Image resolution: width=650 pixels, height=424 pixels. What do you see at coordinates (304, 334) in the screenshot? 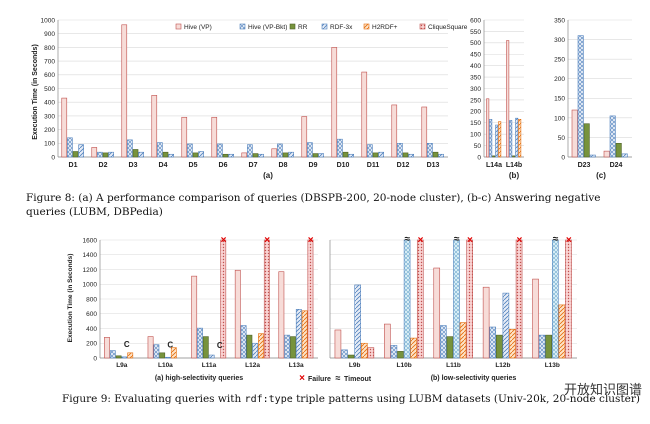
I see `fig9a-bar-h2rdf-l13a` at bounding box center [304, 334].